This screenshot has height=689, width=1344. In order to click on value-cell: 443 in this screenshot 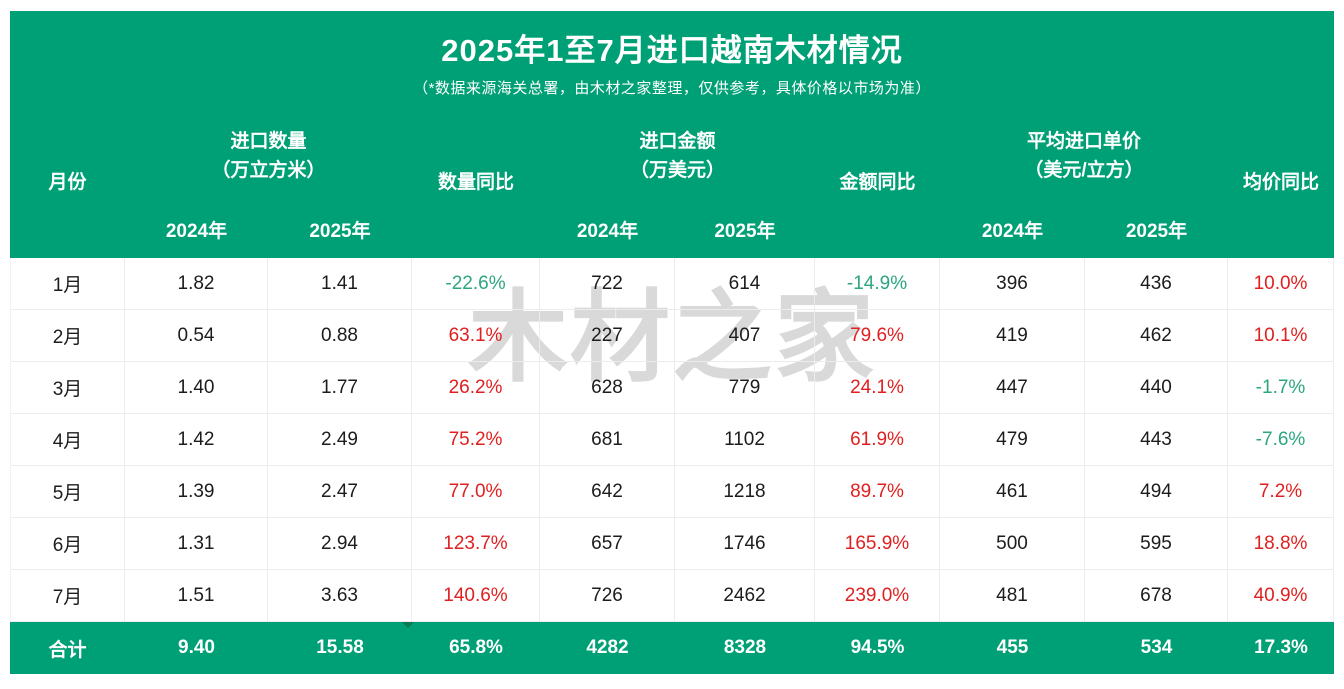, I will do `click(1156, 440)`.